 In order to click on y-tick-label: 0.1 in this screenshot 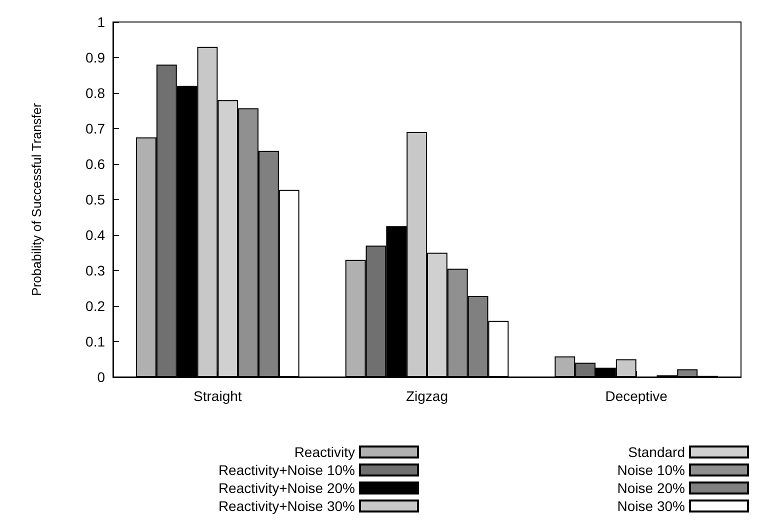, I will do `click(96, 342)`.